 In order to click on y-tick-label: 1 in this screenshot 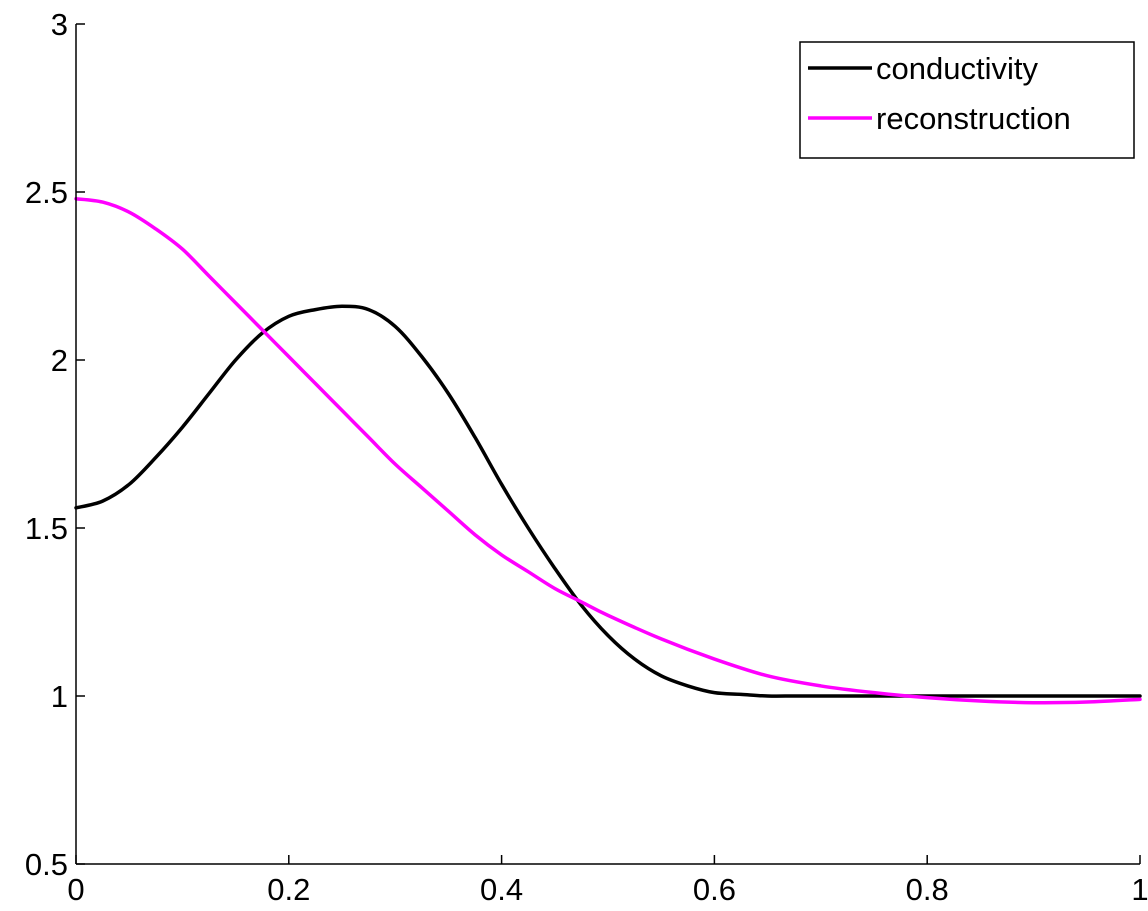, I will do `click(59, 696)`.